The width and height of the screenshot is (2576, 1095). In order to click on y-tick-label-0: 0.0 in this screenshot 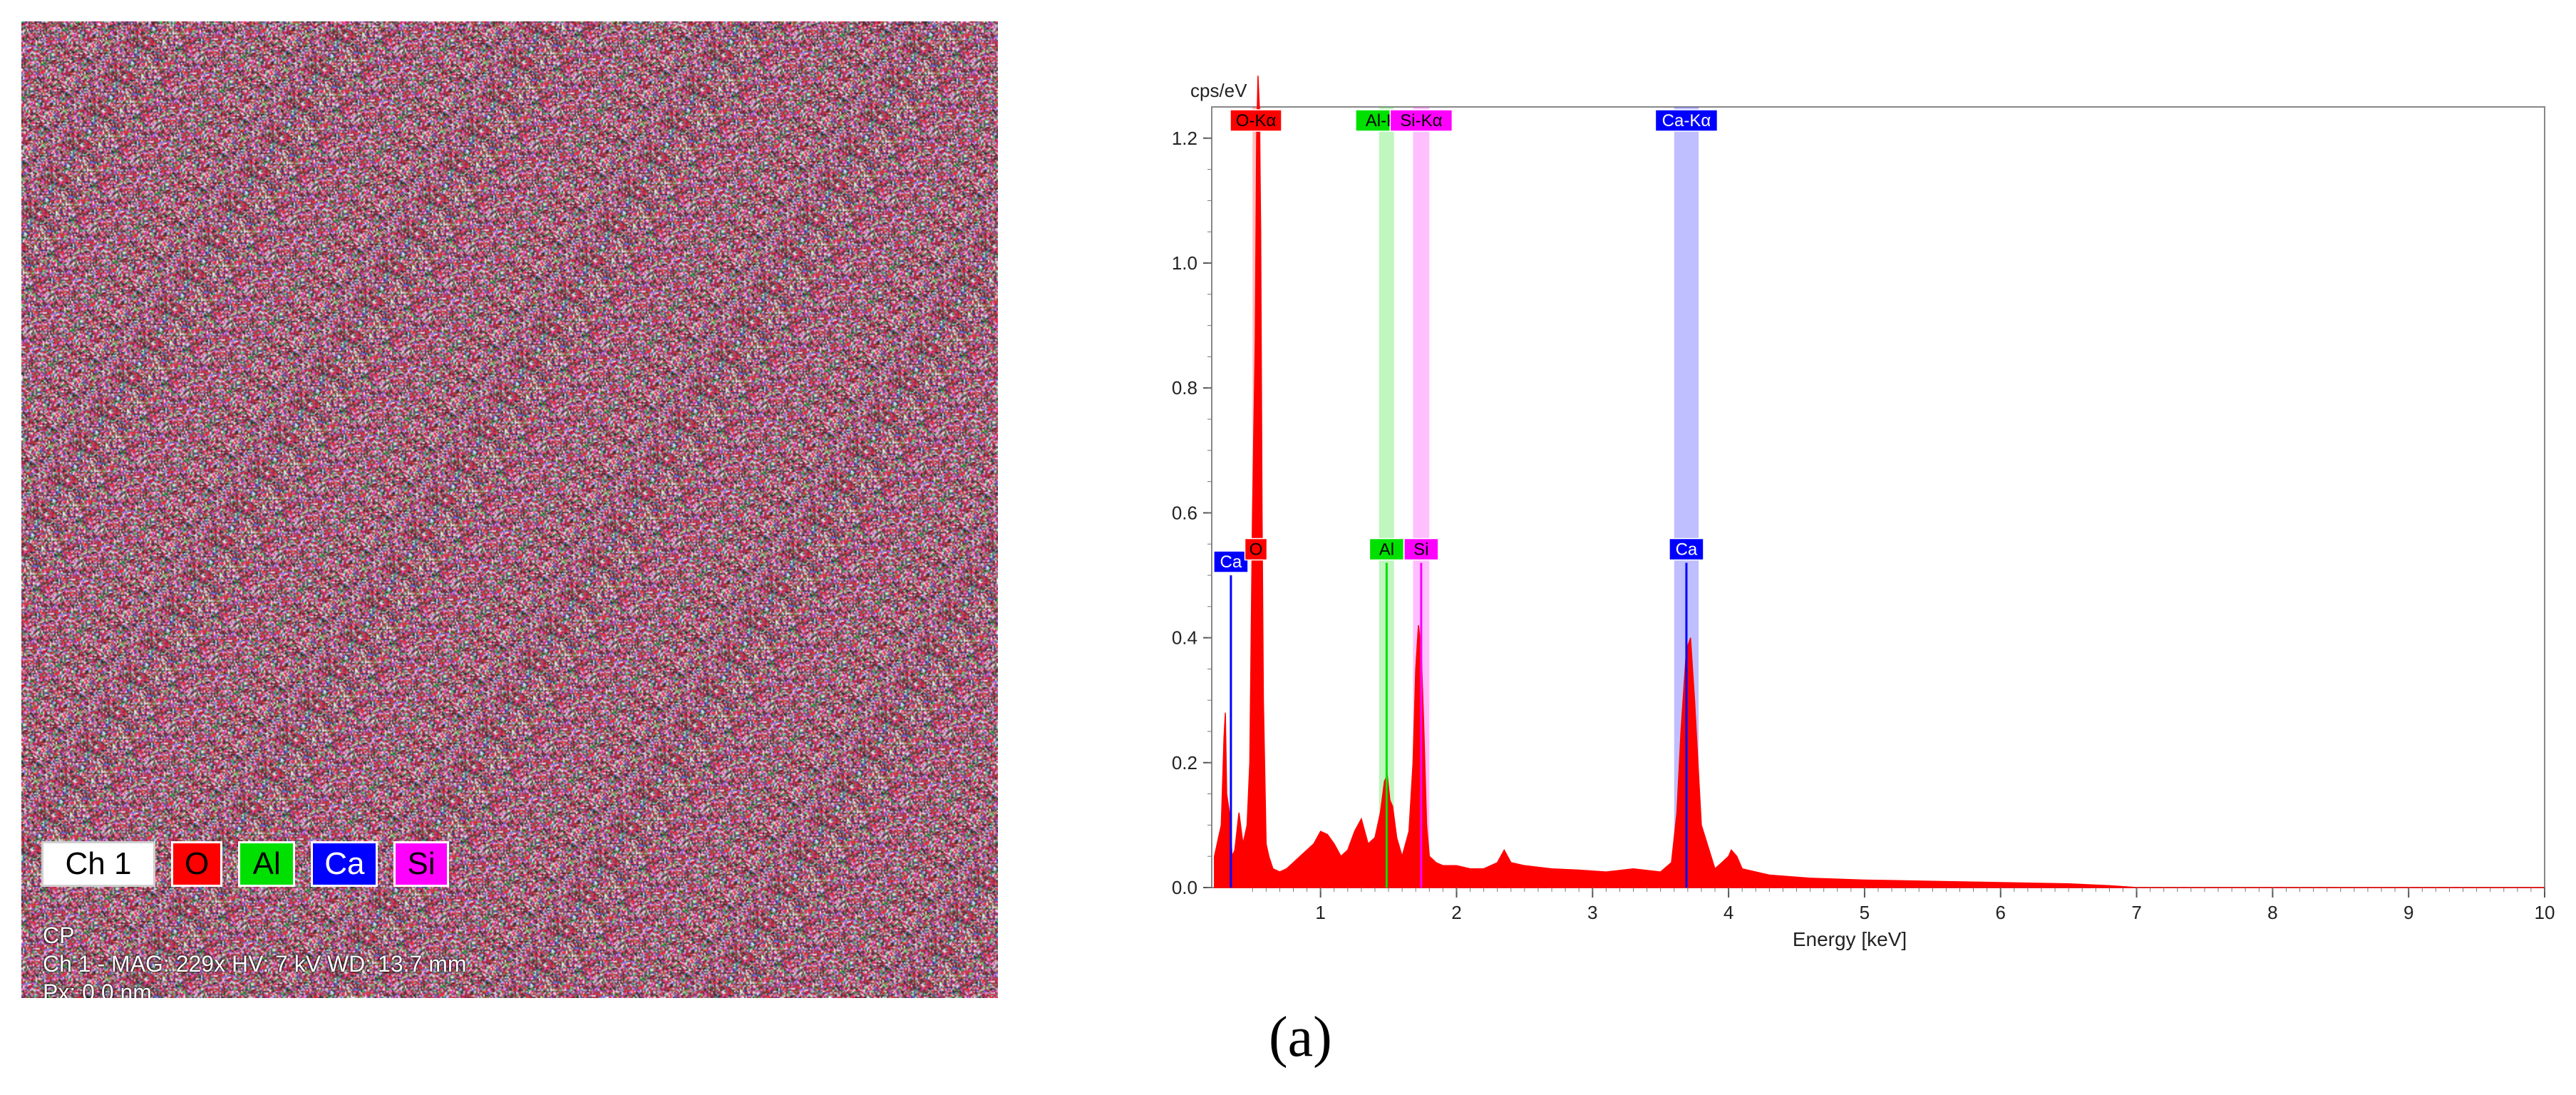, I will do `click(1184, 888)`.